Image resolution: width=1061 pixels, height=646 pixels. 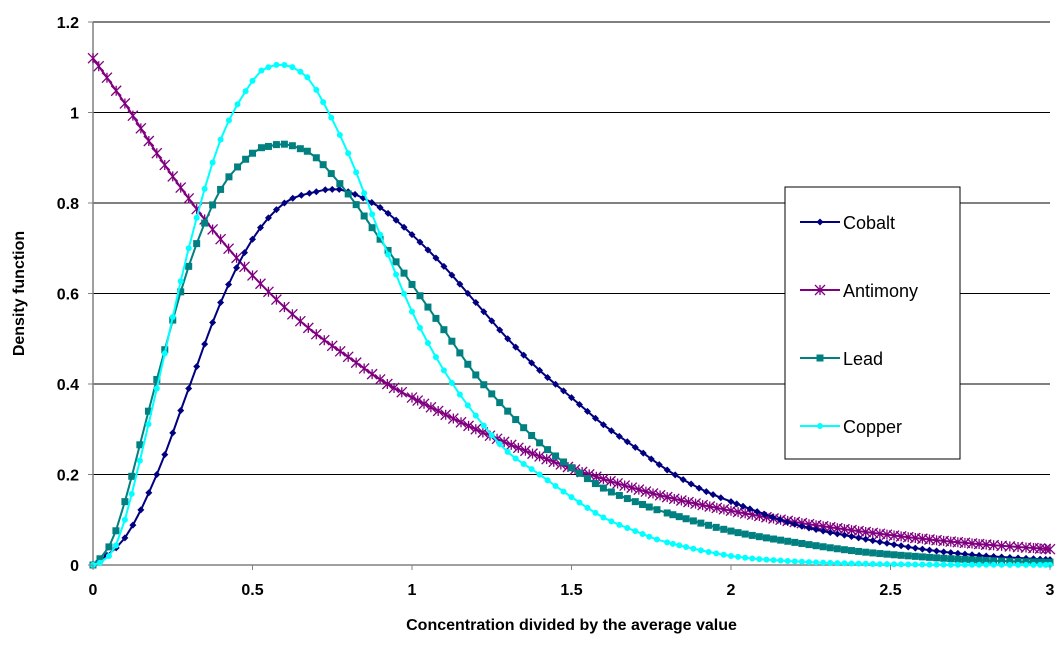 What do you see at coordinates (74, 566) in the screenshot?
I see `y-tick-label: 0` at bounding box center [74, 566].